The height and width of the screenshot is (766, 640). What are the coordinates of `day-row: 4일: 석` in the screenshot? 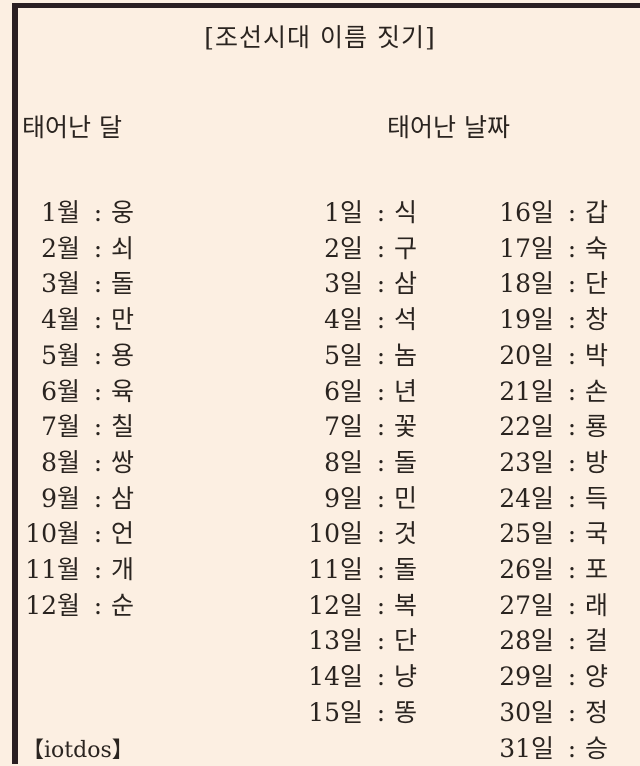 It's located at (358, 320).